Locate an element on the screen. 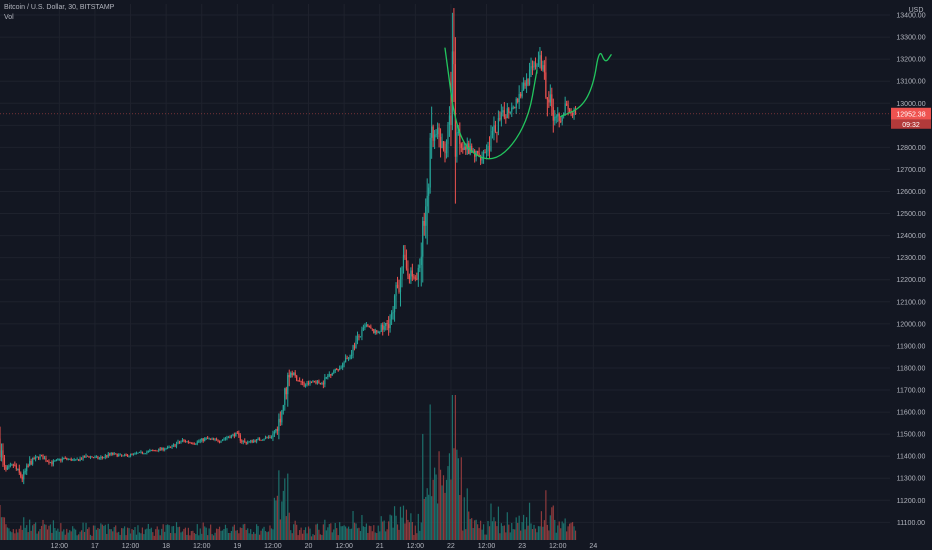 The image size is (932, 550). price-tick-label: 11300.00 is located at coordinates (911, 479).